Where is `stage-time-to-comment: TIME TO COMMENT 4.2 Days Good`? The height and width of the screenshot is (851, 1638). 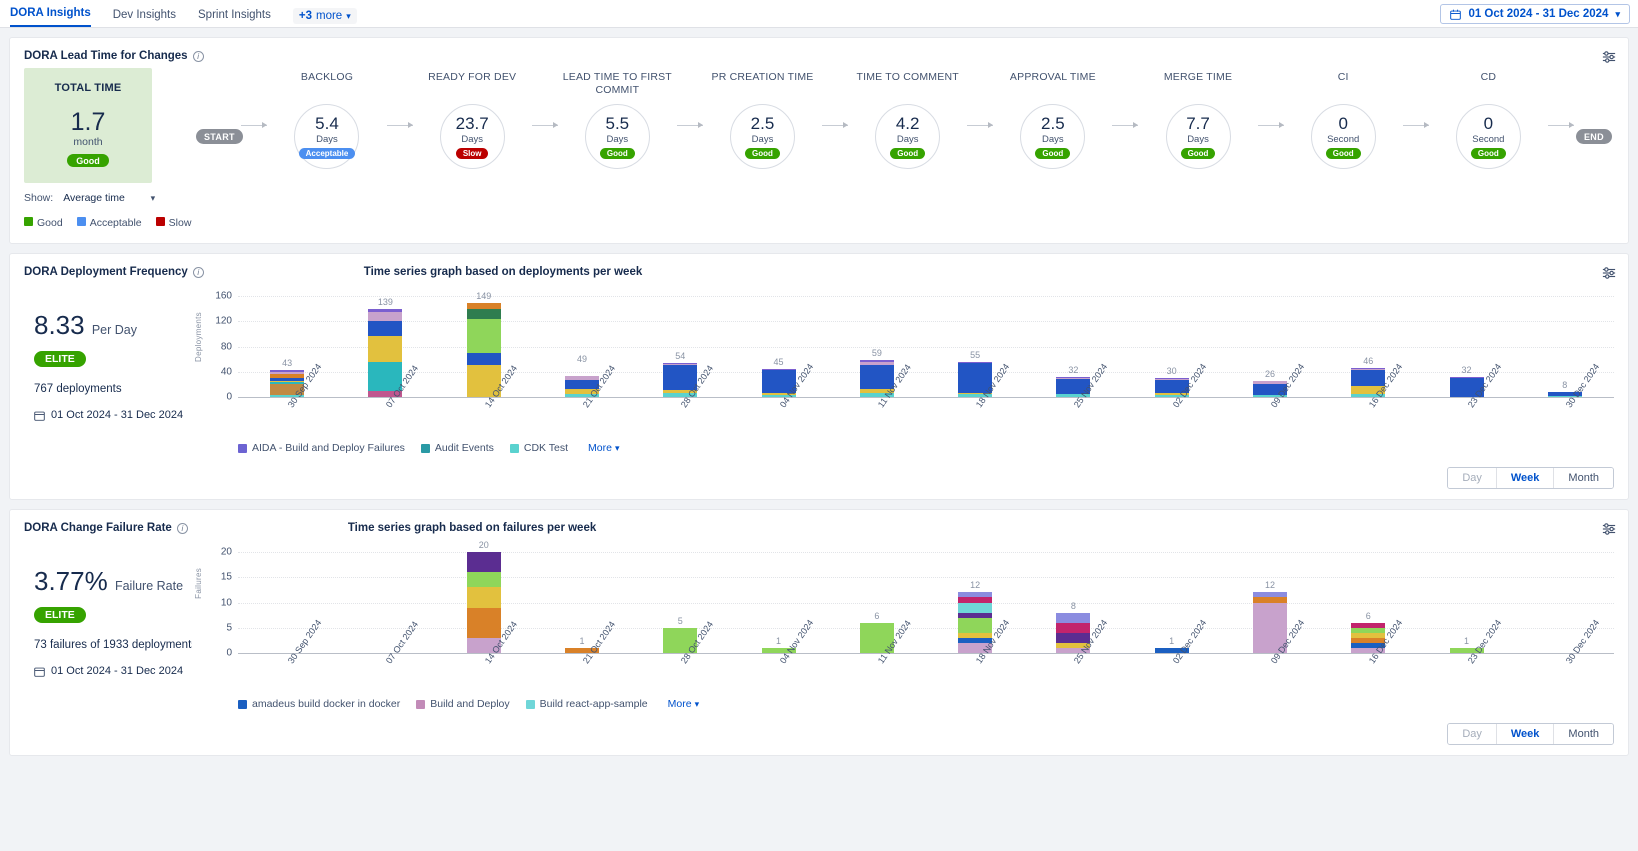
stage-time-to-comment: TIME TO COMMENT 4.2 Days Good is located at coordinates (907, 118).